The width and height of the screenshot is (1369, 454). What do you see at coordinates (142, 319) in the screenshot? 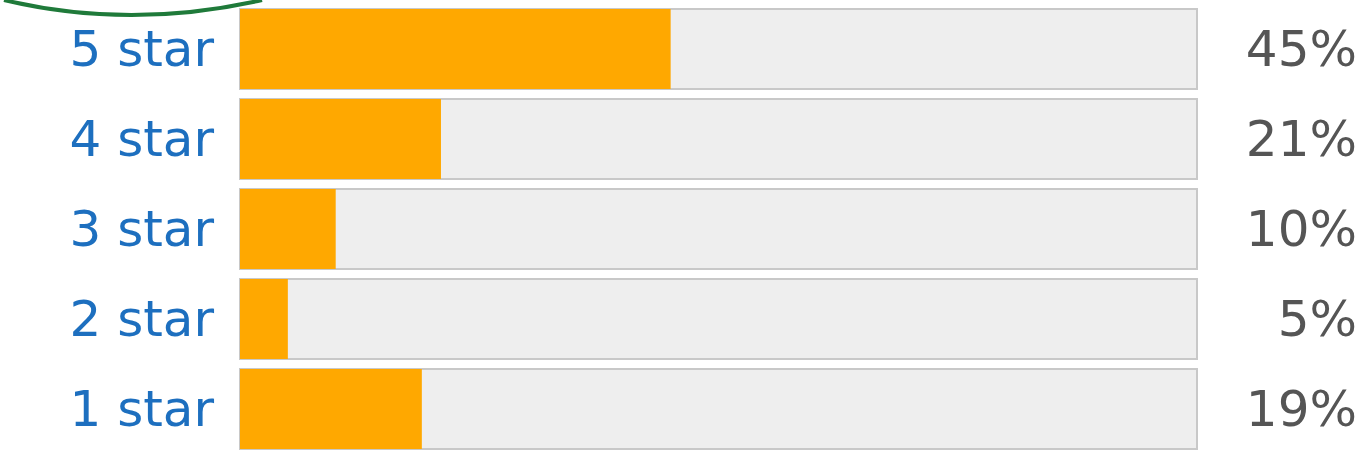
I see `y-tick-label: 2 star` at bounding box center [142, 319].